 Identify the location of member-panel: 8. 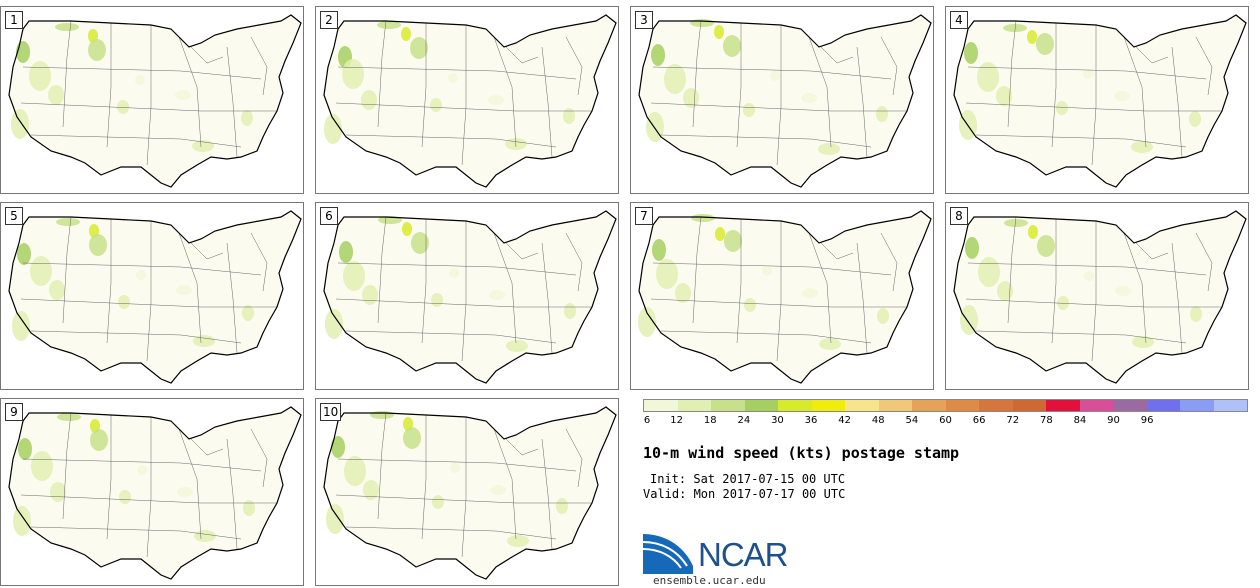
(1097, 296).